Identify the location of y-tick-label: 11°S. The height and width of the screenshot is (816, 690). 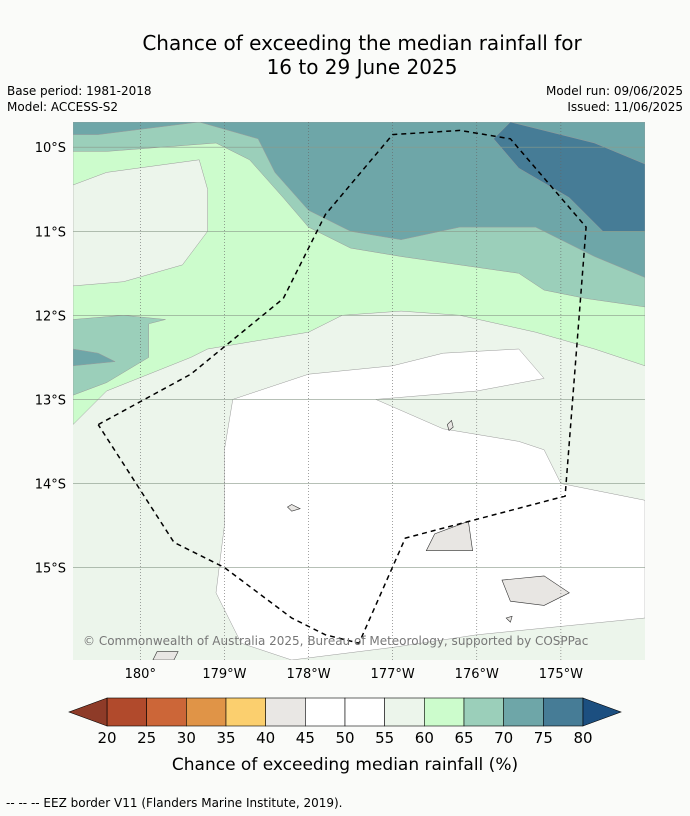
(50, 232).